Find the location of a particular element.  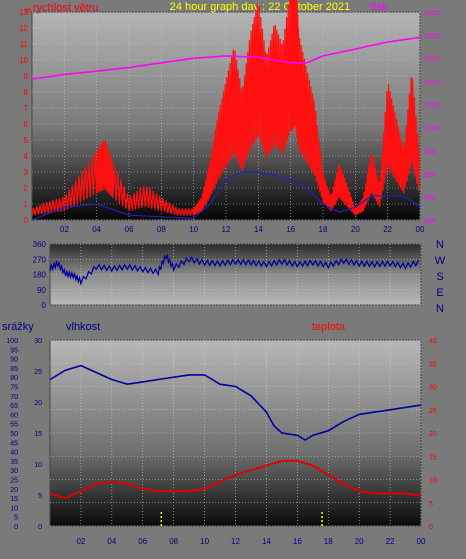

rain-y-tick-label: 10 is located at coordinates (14, 508).